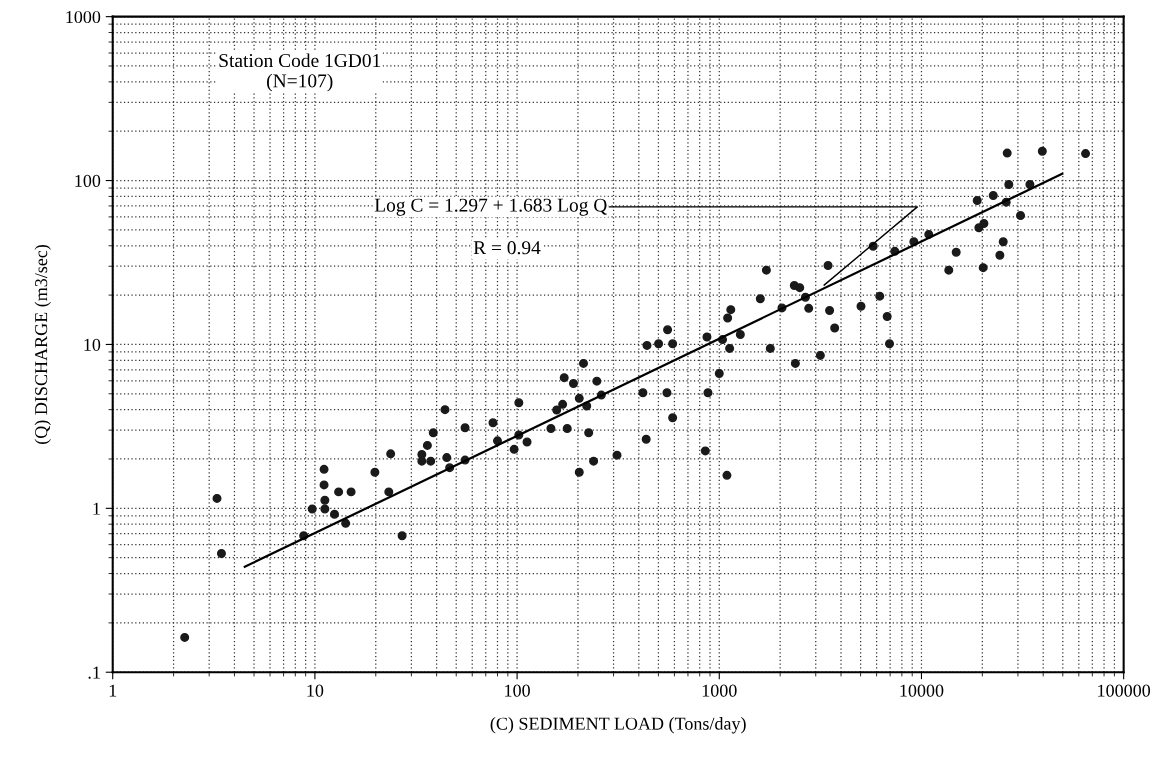 The height and width of the screenshot is (757, 1162). What do you see at coordinates (618, 725) in the screenshot?
I see `x-axis-title: (C) SEDIMENT LOAD (Tons/day)` at bounding box center [618, 725].